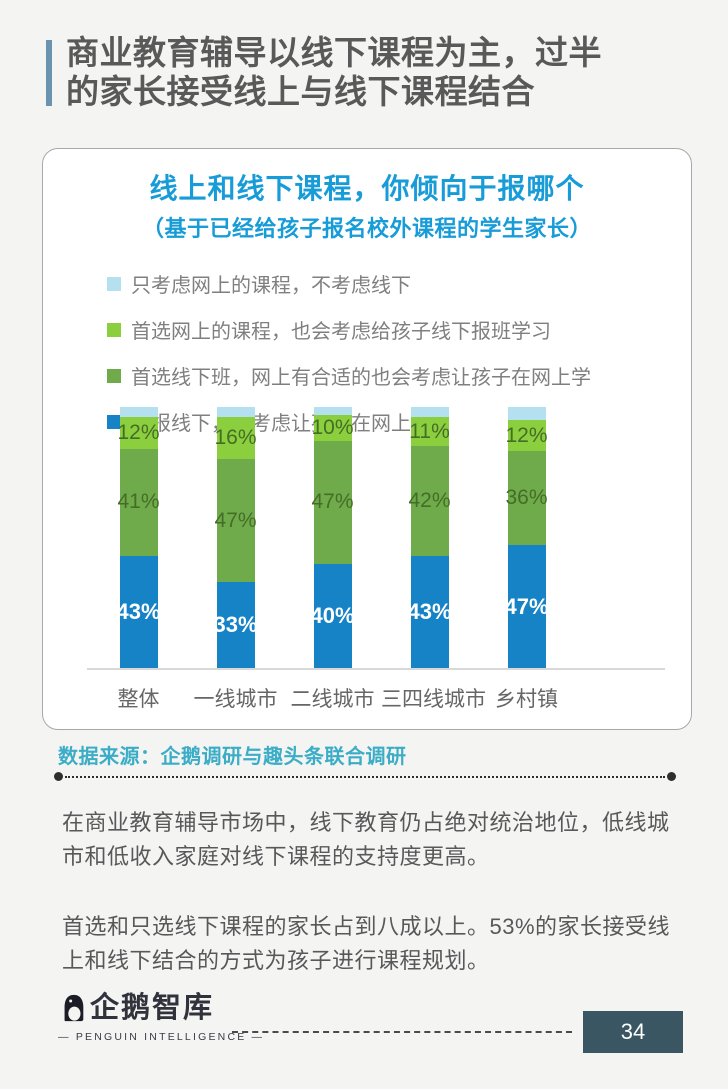 Image resolution: width=728 pixels, height=1089 pixels. Describe the element at coordinates (138, 699) in the screenshot. I see `category-label-0: 整体` at that location.